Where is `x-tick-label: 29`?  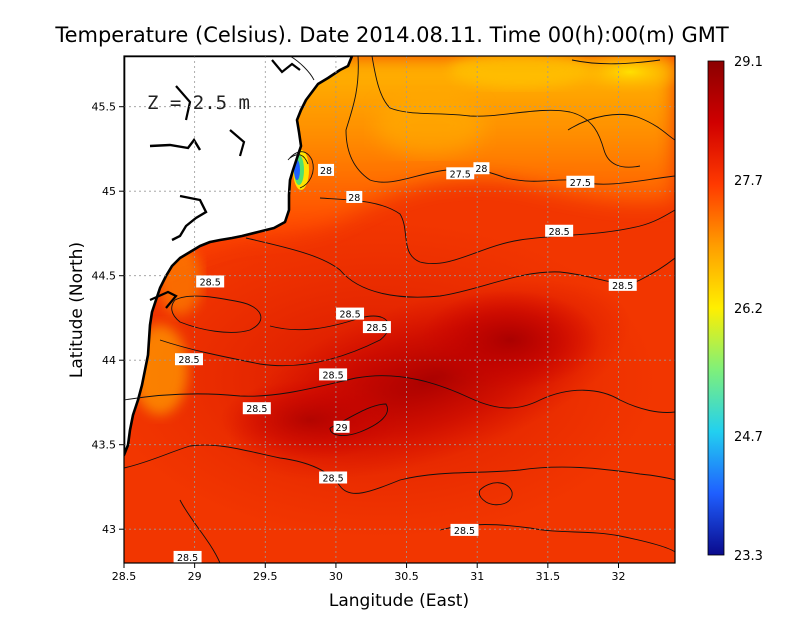 x-tick-label: 29 is located at coordinates (195, 576).